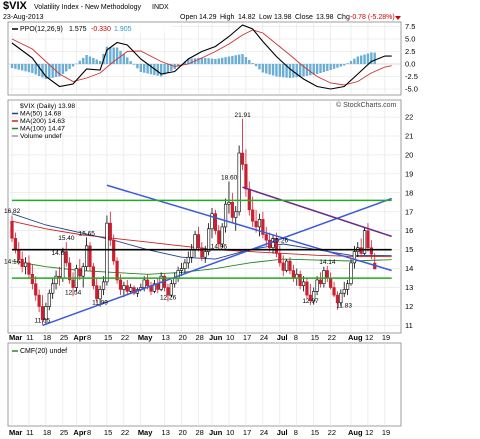 The image size is (480, 439). I want to click on ma100-line, so click(201, 266).